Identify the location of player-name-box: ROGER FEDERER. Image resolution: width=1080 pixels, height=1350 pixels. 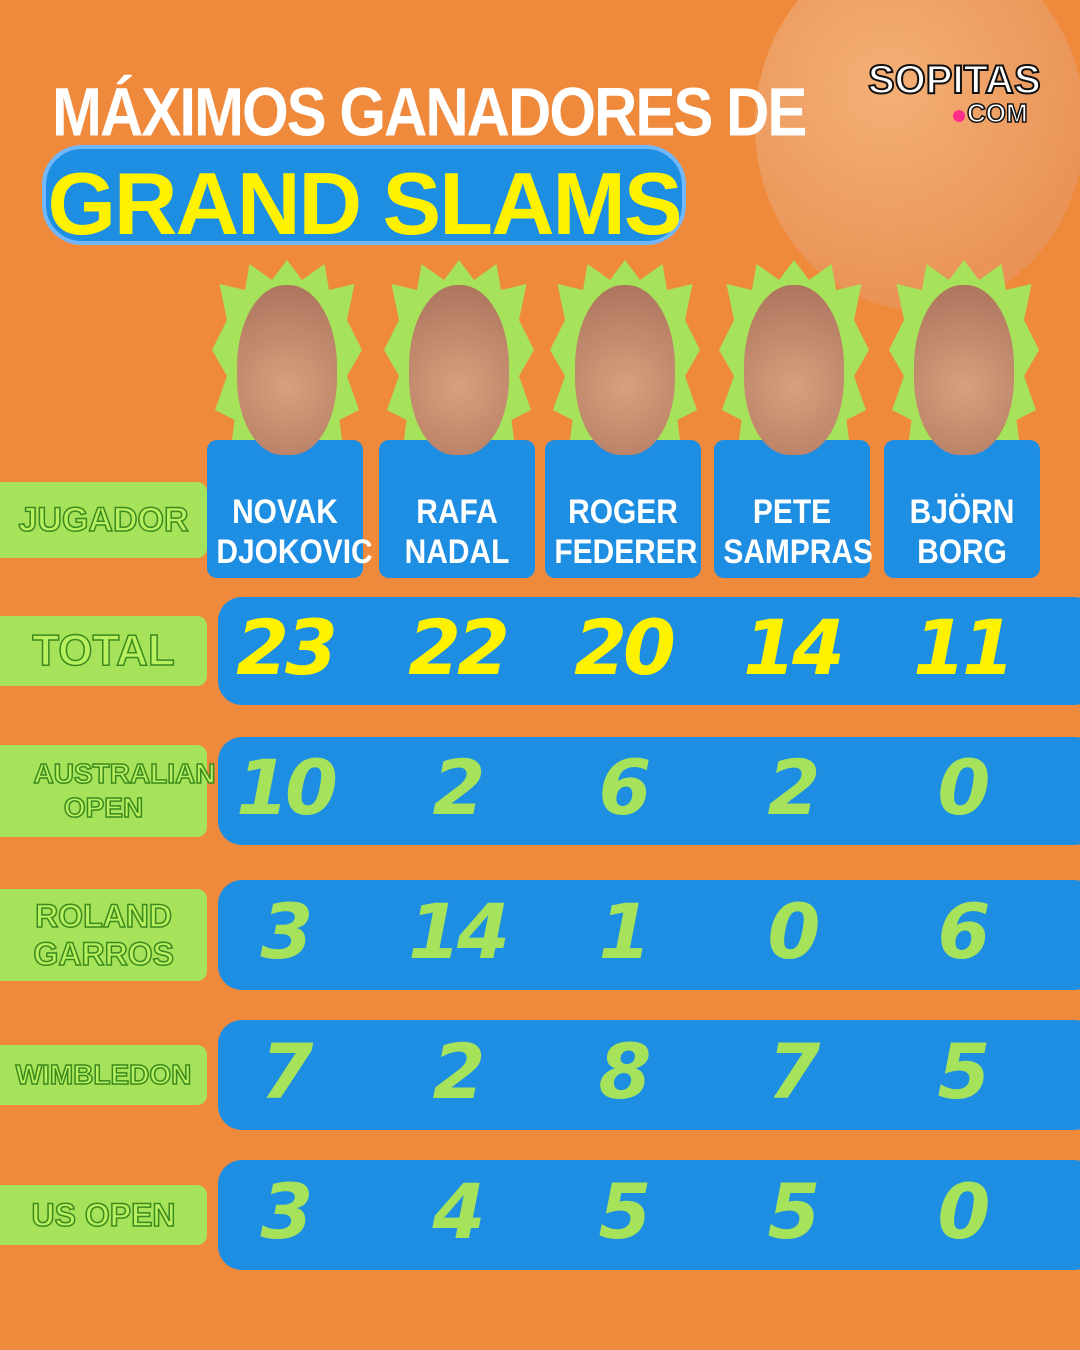
(623, 509).